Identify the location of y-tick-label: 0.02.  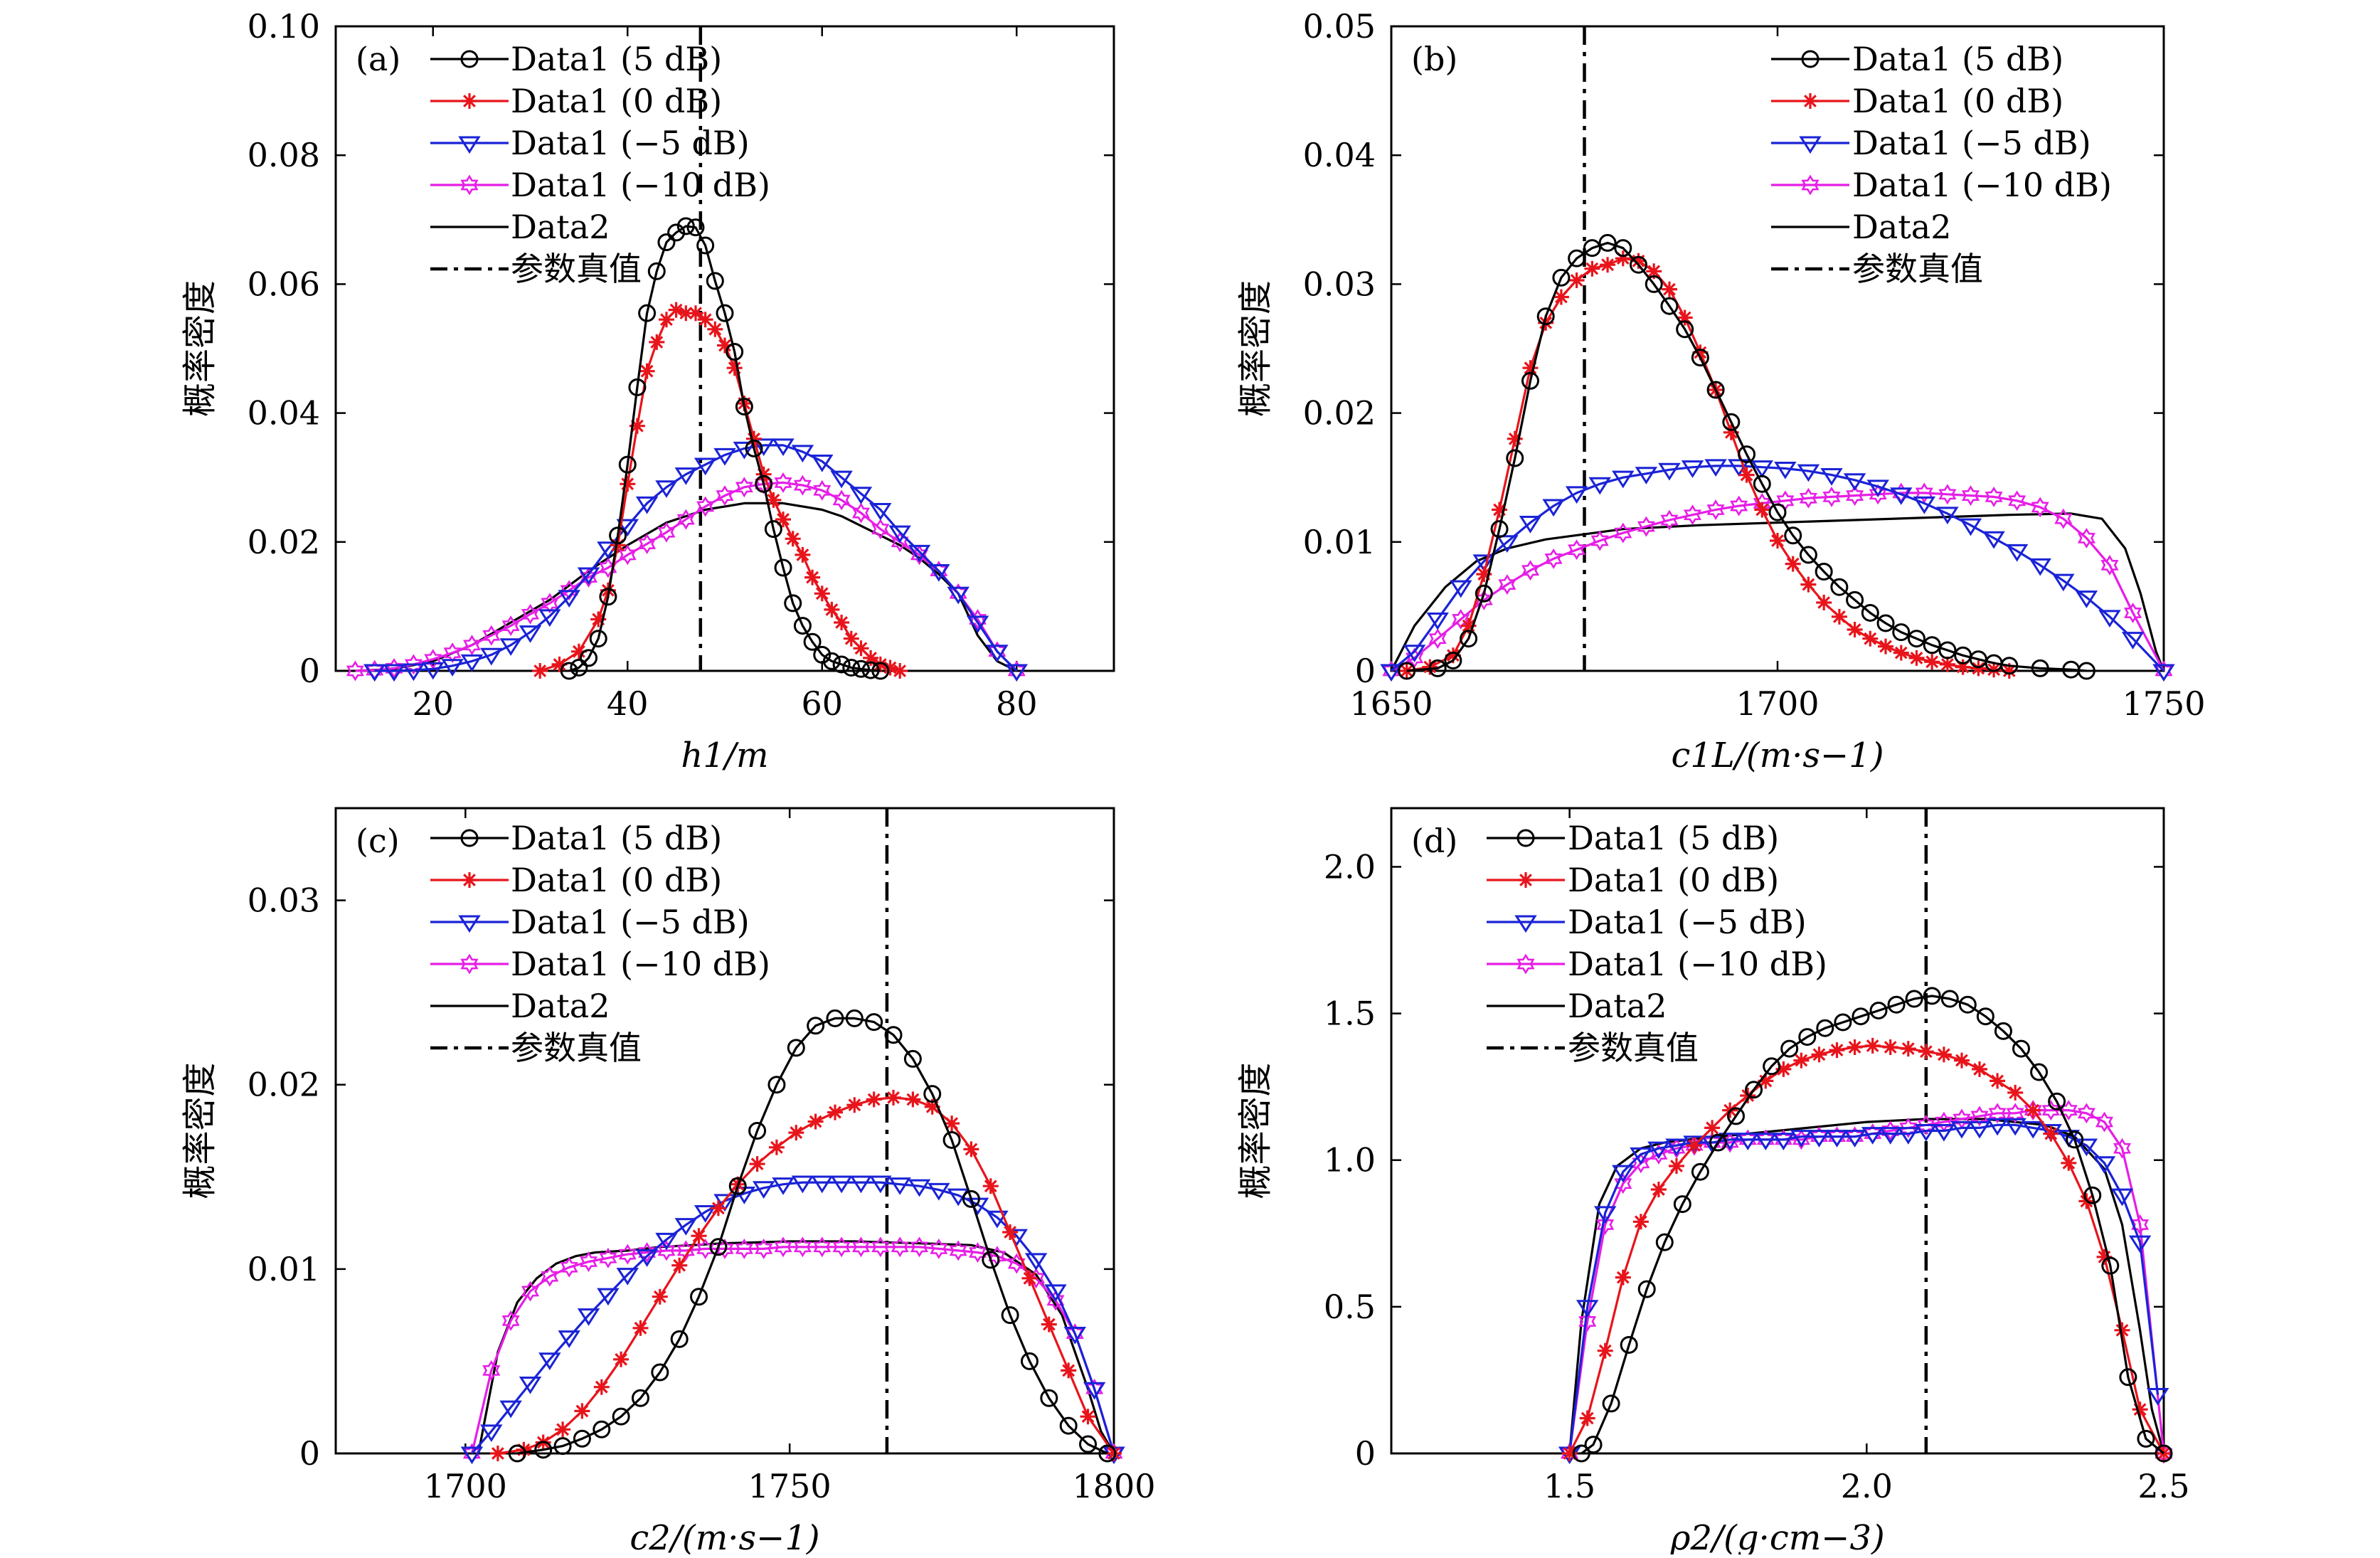
(284, 1085).